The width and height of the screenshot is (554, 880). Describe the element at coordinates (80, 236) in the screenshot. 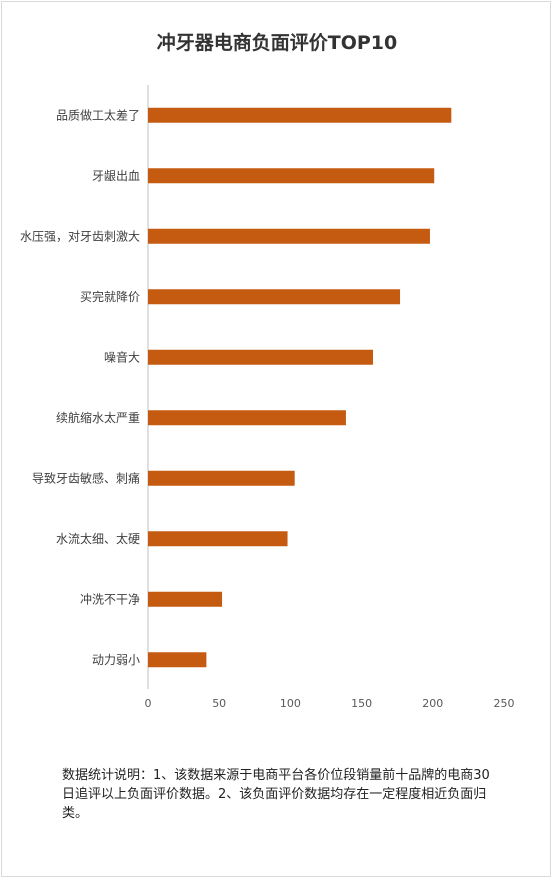

I see `category-label-3: 水压强，对牙齿刺激大` at that location.